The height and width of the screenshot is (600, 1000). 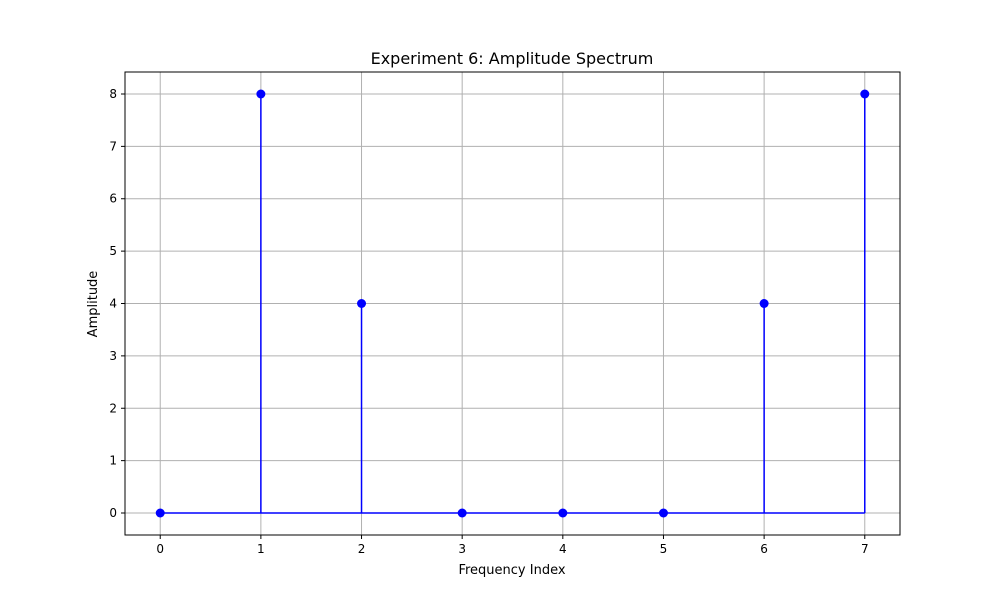 What do you see at coordinates (160, 549) in the screenshot?
I see `x-tick-label: 0` at bounding box center [160, 549].